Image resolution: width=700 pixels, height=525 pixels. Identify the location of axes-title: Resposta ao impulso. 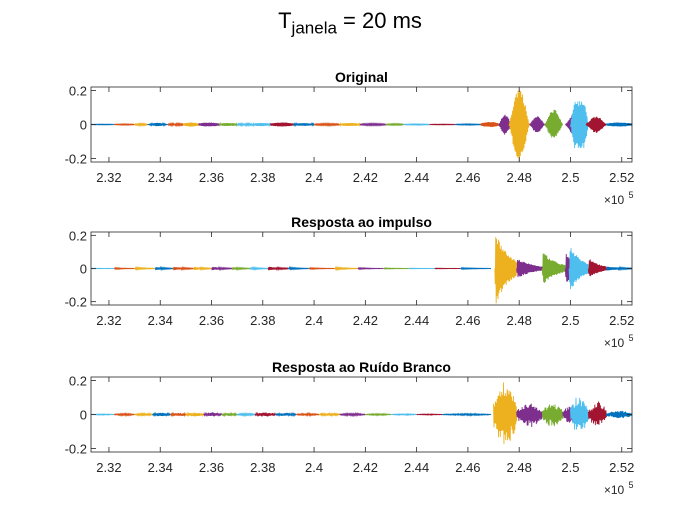
(361, 222).